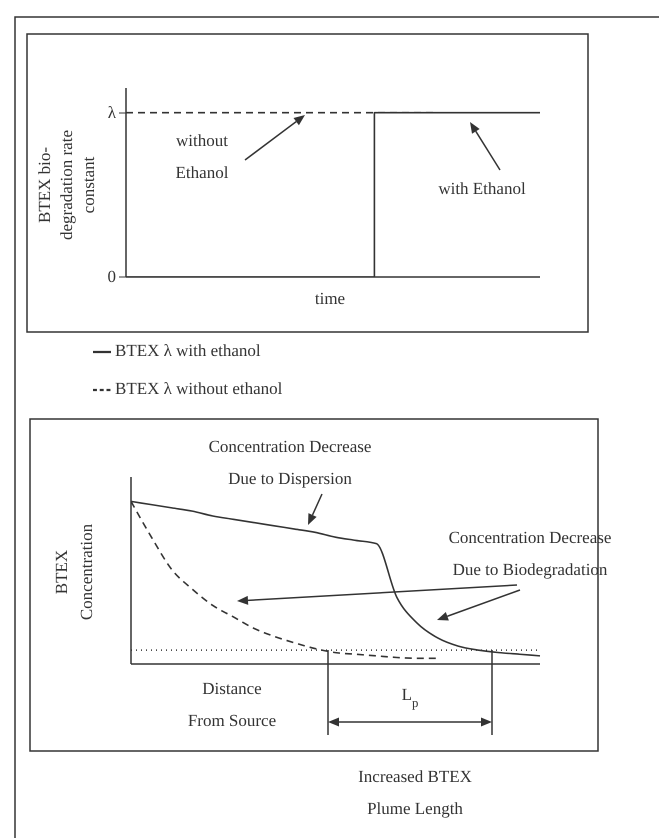 This screenshot has height=838, width=659. I want to click on x-axis-title: time, so click(330, 298).